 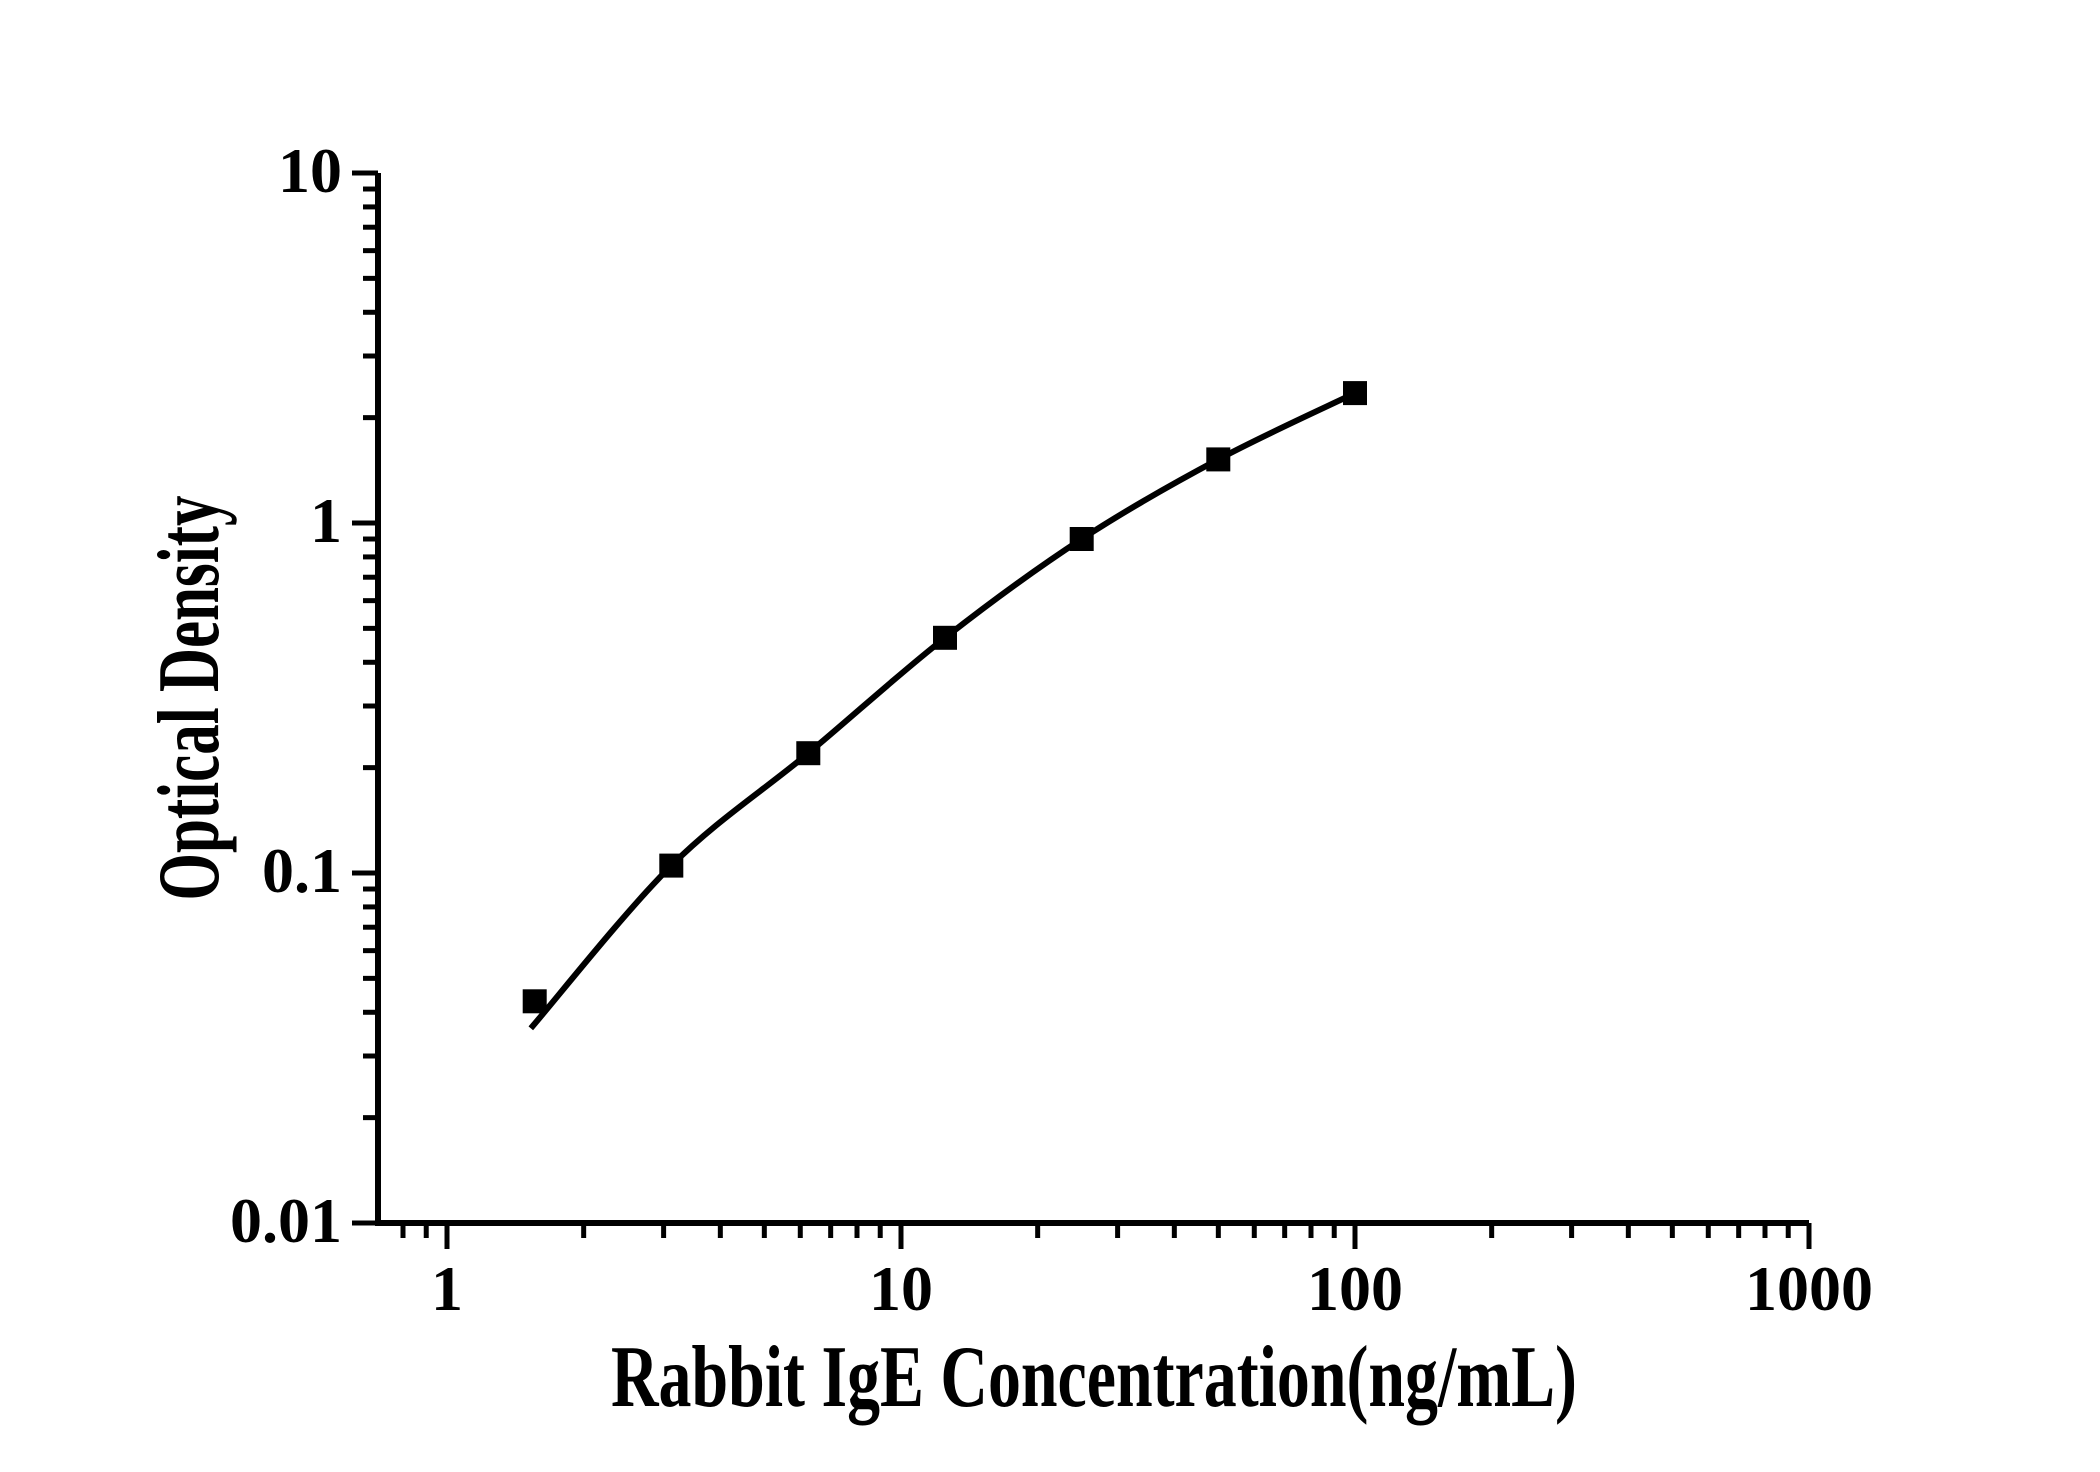 I want to click on x-tick-label: 100, so click(x=1355, y=1288).